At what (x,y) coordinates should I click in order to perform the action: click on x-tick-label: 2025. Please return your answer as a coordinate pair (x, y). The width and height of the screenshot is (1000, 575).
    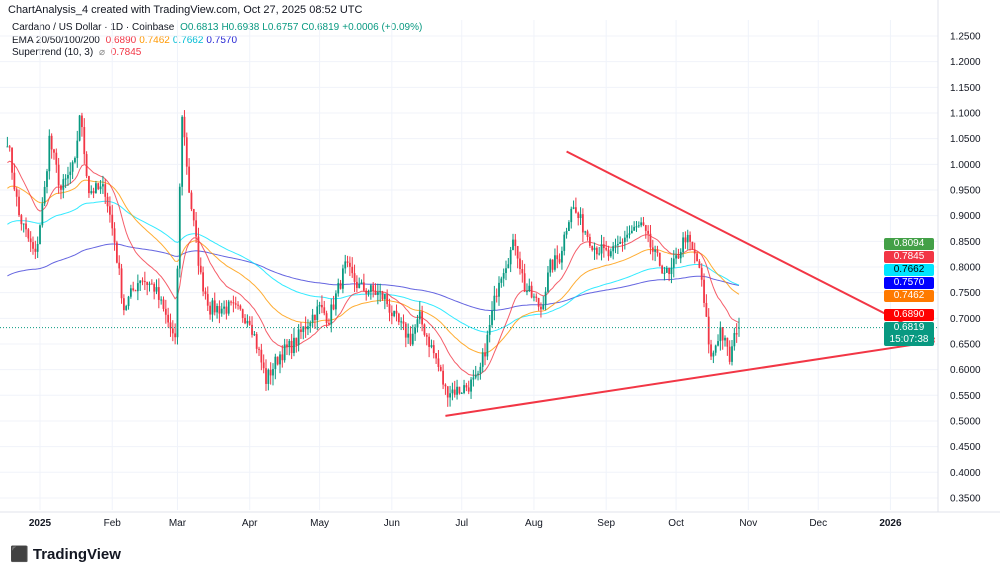
    Looking at the image, I should click on (40, 523).